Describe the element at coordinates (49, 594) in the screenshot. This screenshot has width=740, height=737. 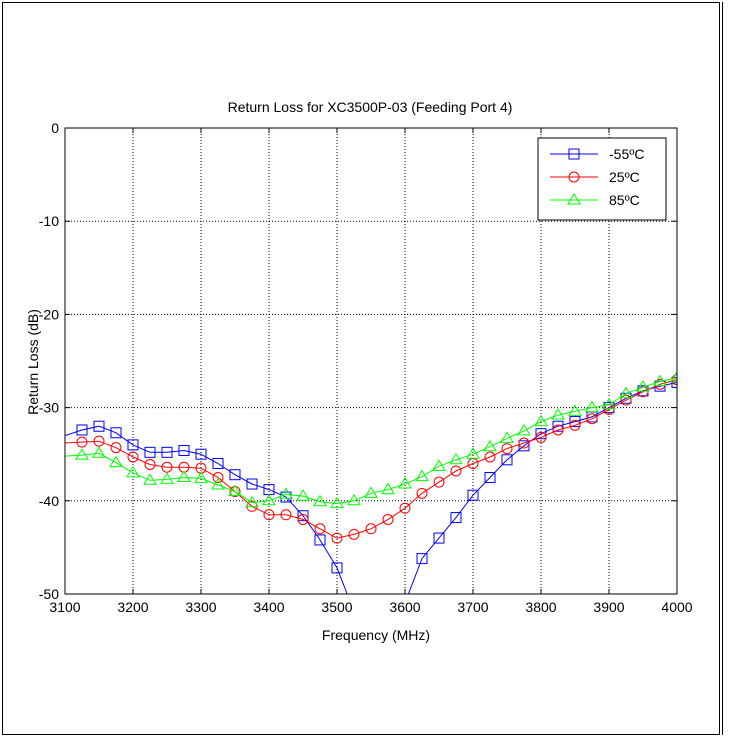
I see `y-tick-label: -50` at that location.